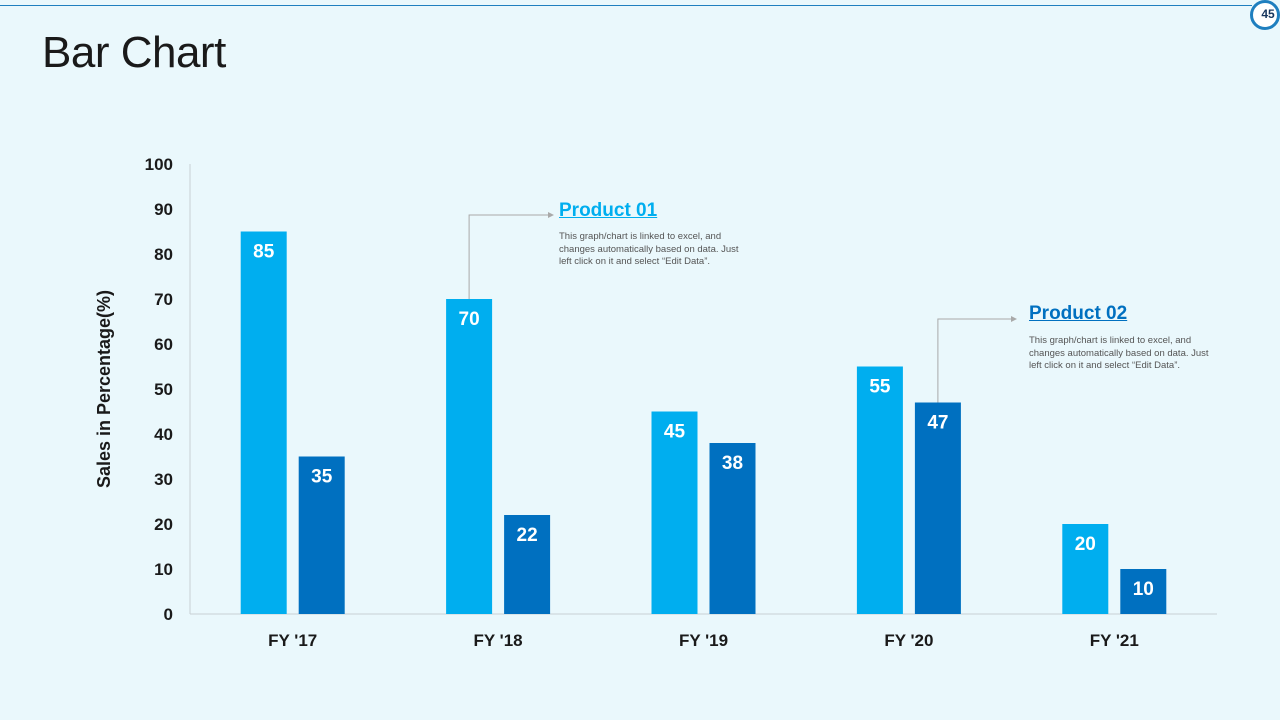 The image size is (1280, 720). What do you see at coordinates (1268, 14) in the screenshot?
I see `page-number: 45` at bounding box center [1268, 14].